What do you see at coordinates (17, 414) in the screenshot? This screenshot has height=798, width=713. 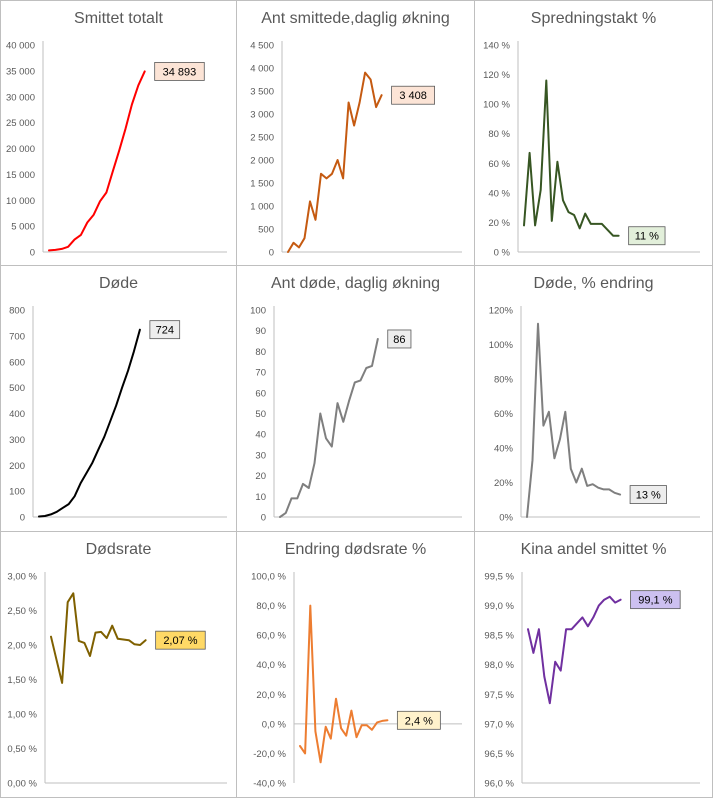 I see `y-tick-label: 400` at bounding box center [17, 414].